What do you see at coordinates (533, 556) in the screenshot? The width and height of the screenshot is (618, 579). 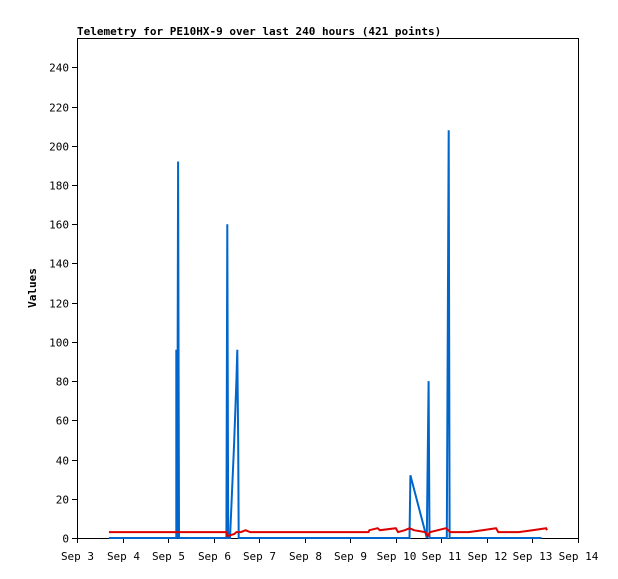 I see `x-tick-label: Sep 13` at bounding box center [533, 556].